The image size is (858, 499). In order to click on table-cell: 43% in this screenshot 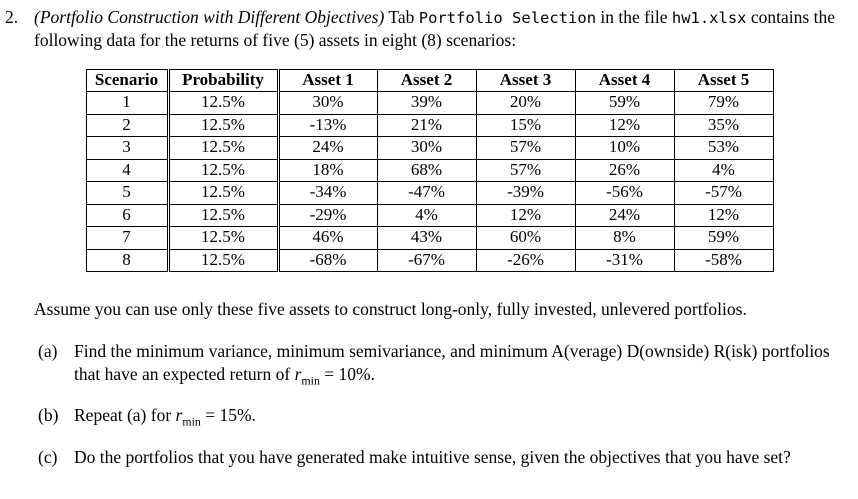, I will do `click(426, 238)`.